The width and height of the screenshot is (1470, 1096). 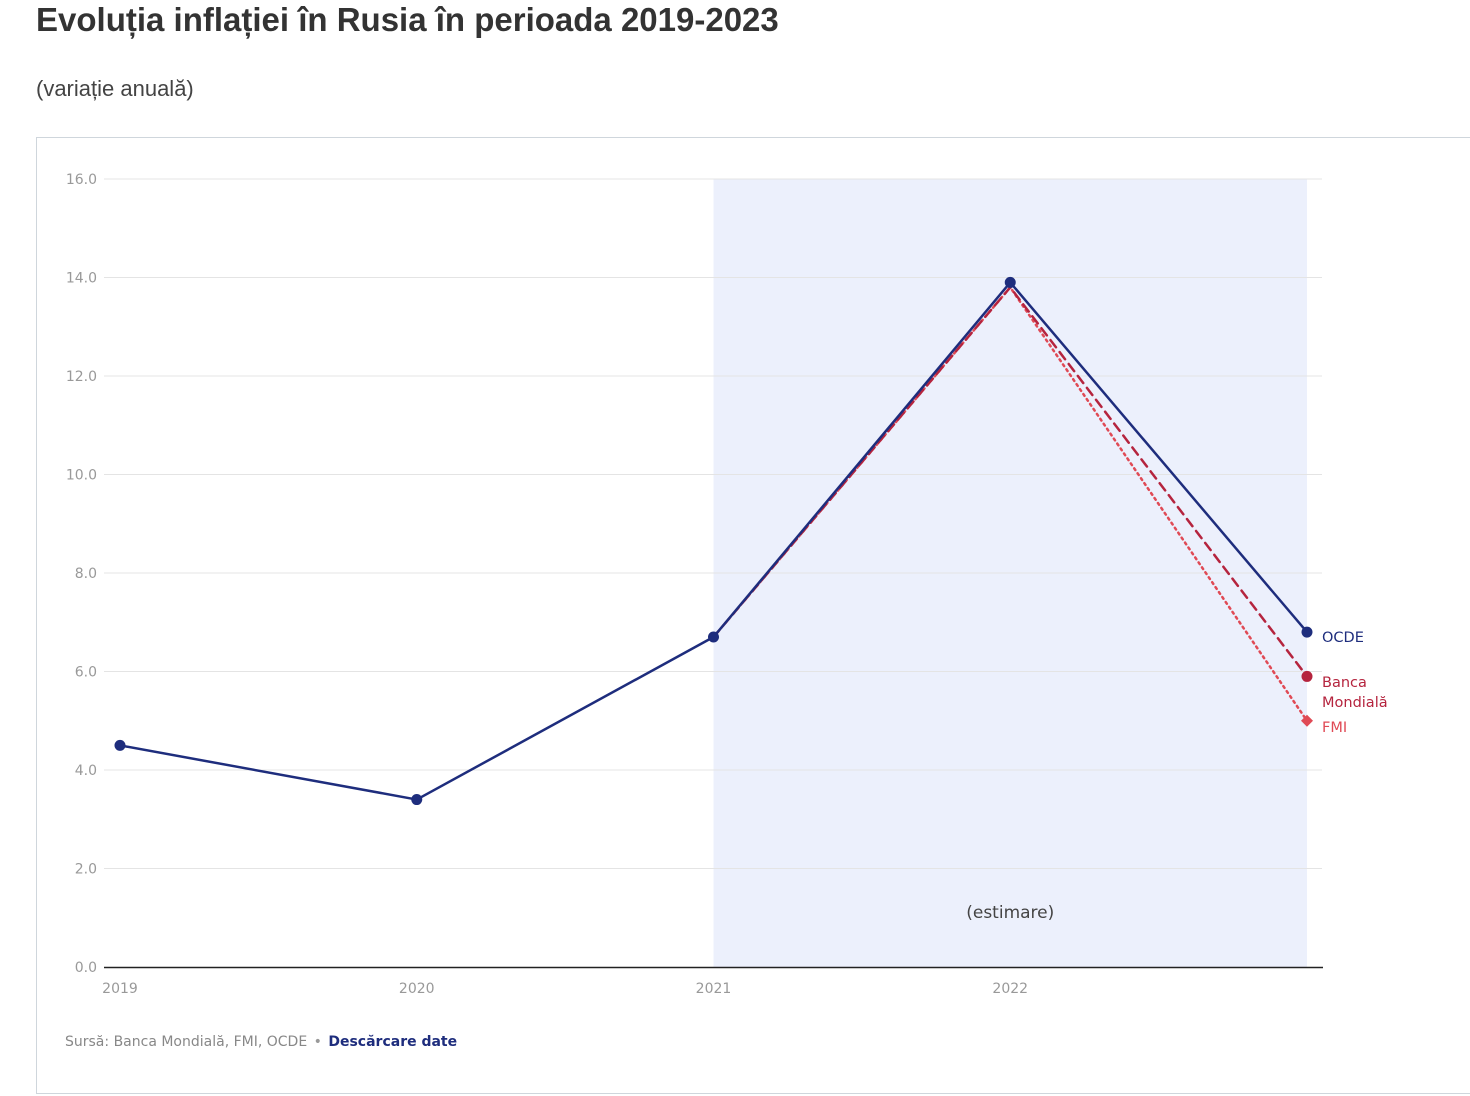 What do you see at coordinates (417, 989) in the screenshot?
I see `x-tick-label: 2020` at bounding box center [417, 989].